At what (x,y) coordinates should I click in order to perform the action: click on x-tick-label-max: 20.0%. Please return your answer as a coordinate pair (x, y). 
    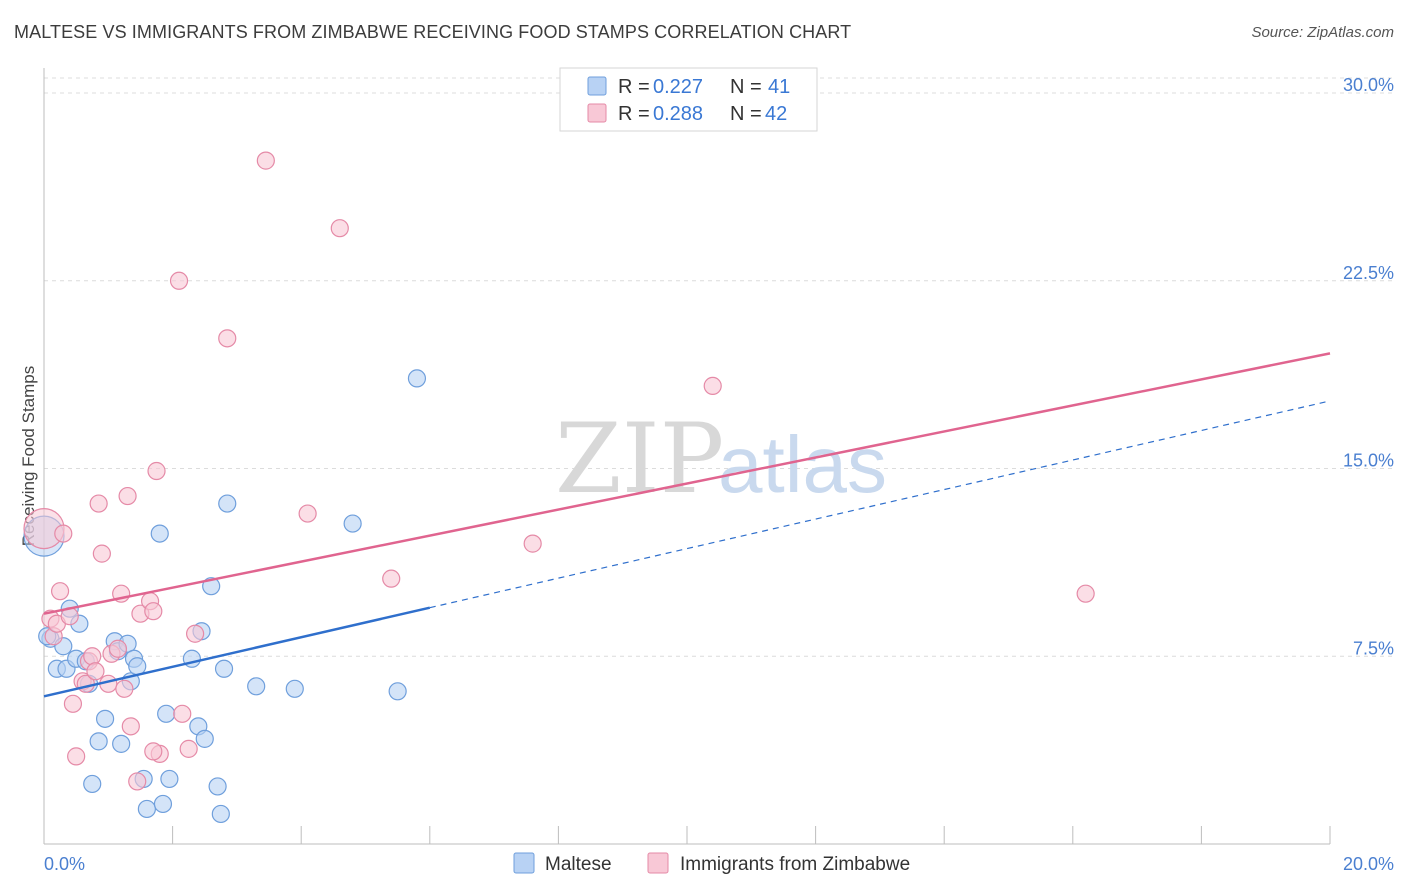
    Looking at the image, I should click on (1368, 864).